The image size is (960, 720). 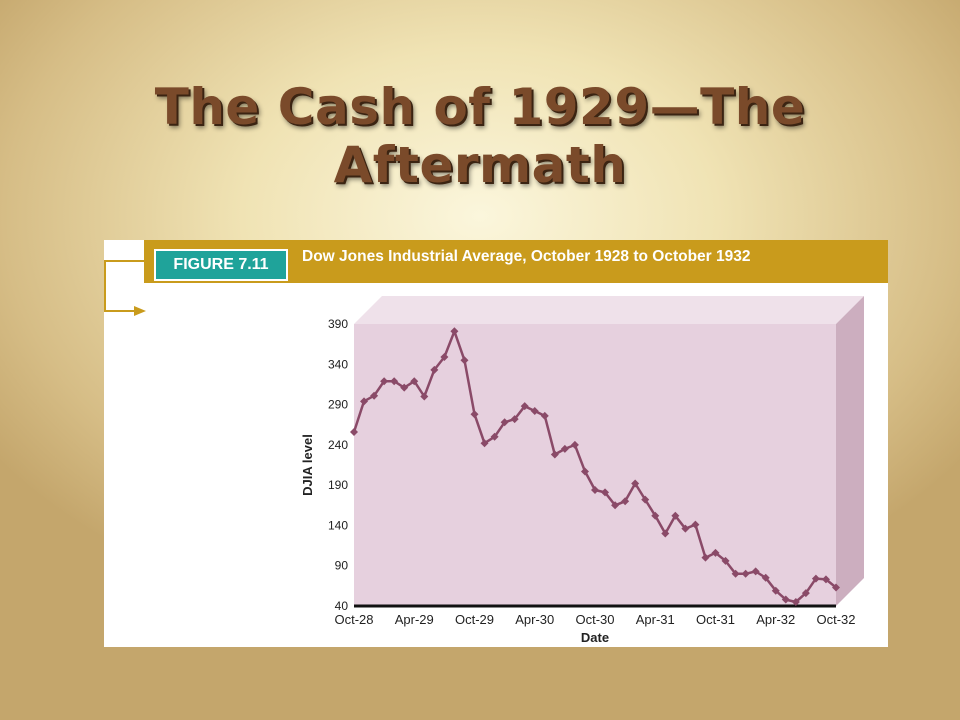 I want to click on x-tick-label: Apr-29, so click(x=414, y=619).